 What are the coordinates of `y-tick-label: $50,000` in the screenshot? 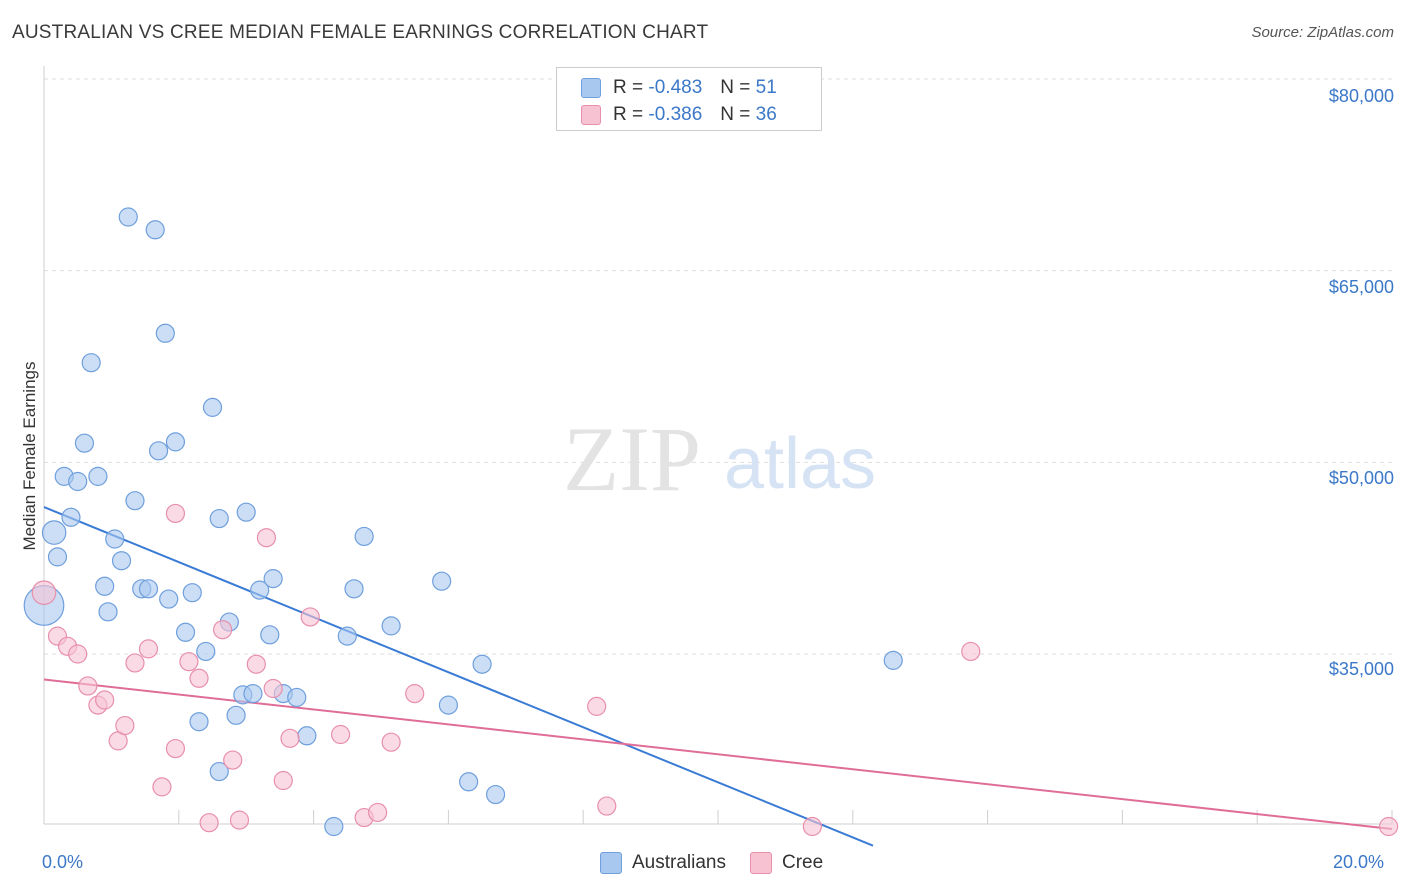 It's located at (1361, 478).